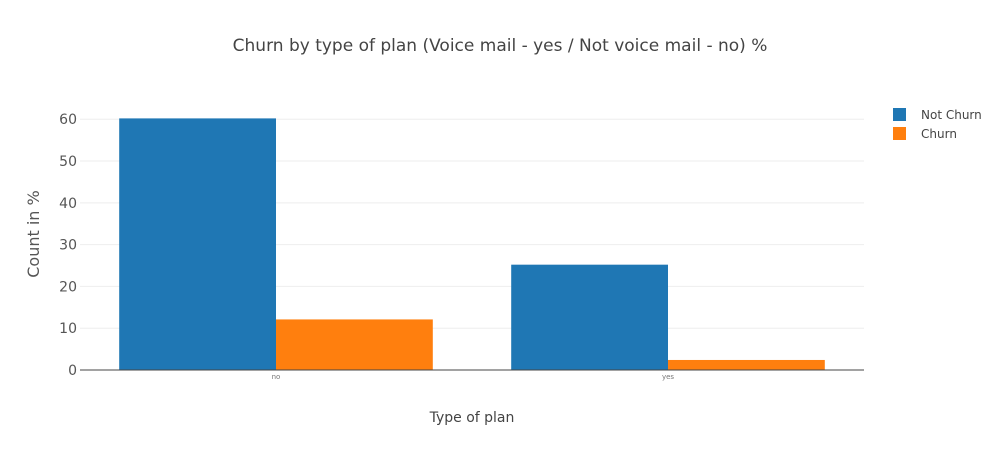 Image resolution: width=1000 pixels, height=454 pixels. Describe the element at coordinates (197, 244) in the screenshot. I see `bar-not-churn-no` at that location.